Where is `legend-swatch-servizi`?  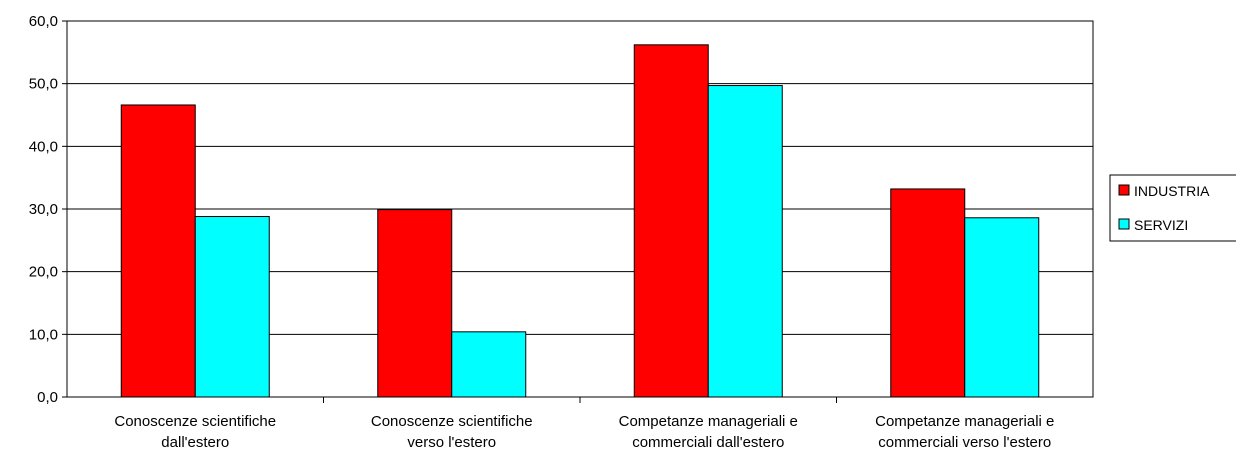
legend-swatch-servizi is located at coordinates (1124, 224).